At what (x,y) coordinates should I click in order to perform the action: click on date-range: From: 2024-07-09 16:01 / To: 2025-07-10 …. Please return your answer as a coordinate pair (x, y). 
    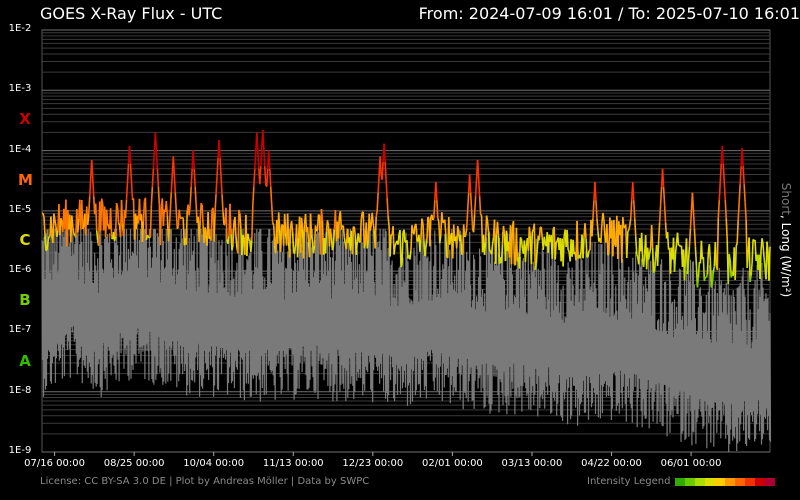
    Looking at the image, I should click on (609, 13).